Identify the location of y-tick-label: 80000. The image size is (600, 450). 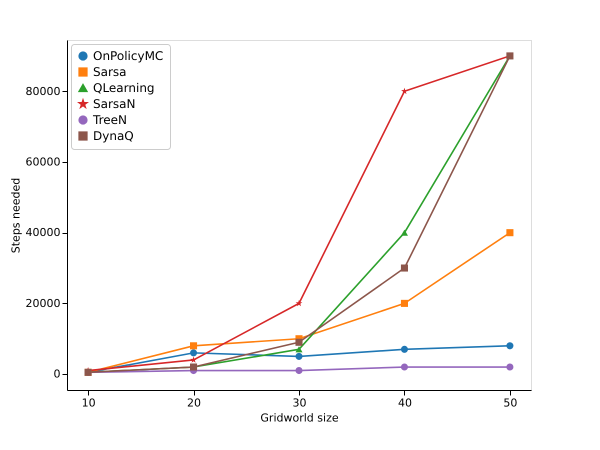
(43, 91).